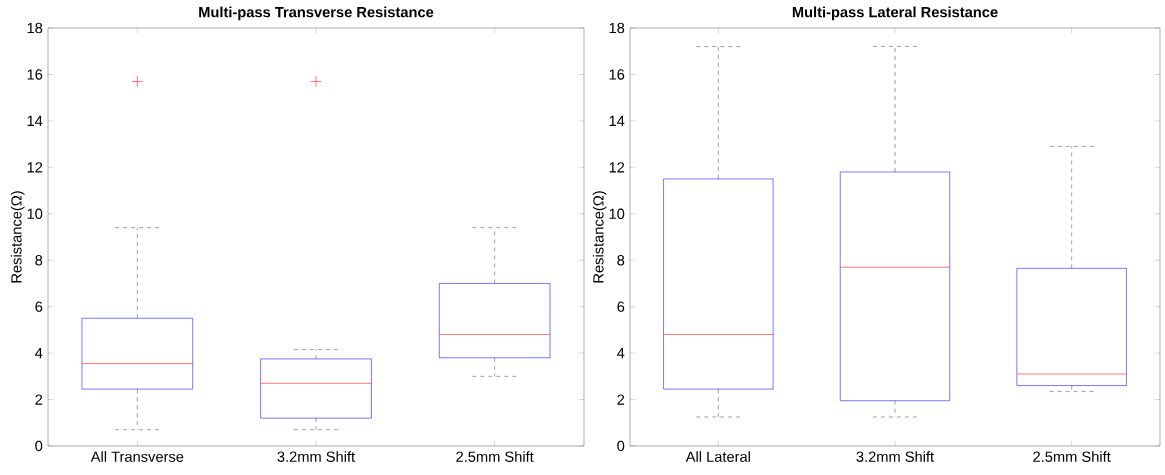  What do you see at coordinates (895, 13) in the screenshot?
I see `chart-title: Multi-pass Lateral Resistance` at bounding box center [895, 13].